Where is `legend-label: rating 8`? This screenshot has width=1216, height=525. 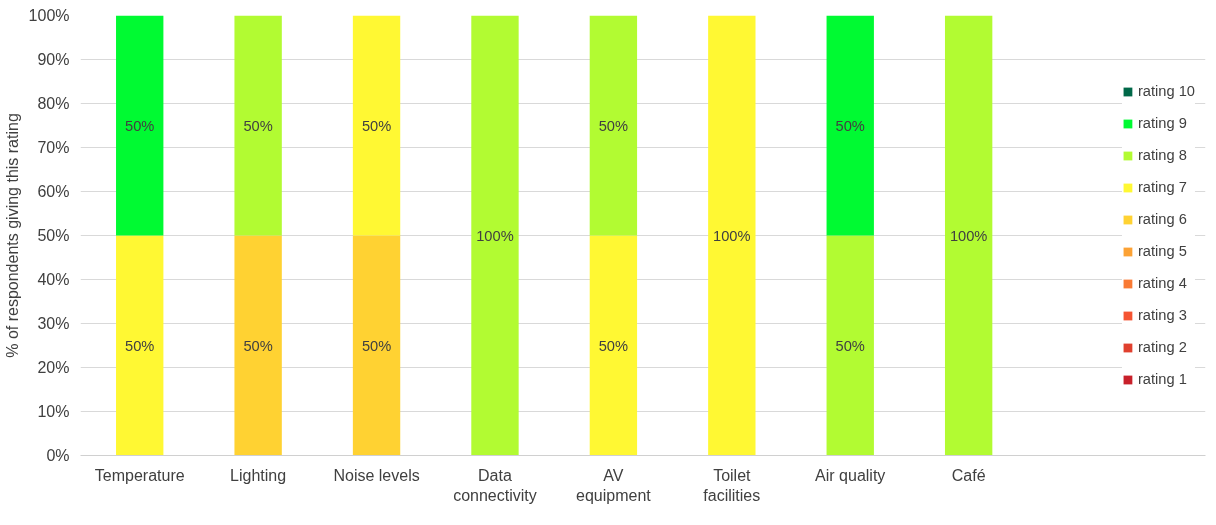
legend-label: rating 8 is located at coordinates (1162, 155).